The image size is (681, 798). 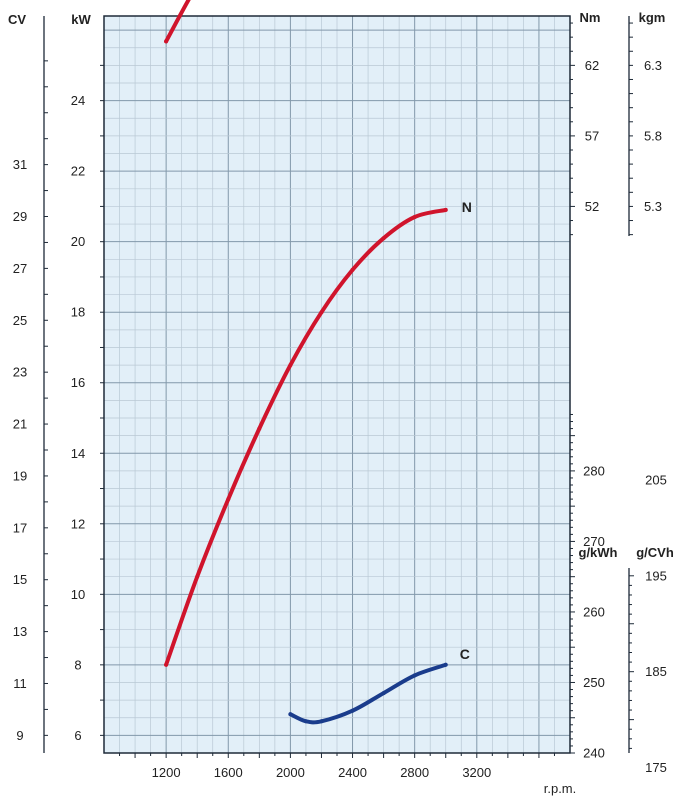 What do you see at coordinates (20, 216) in the screenshot?
I see `cv-tick-label: 29` at bounding box center [20, 216].